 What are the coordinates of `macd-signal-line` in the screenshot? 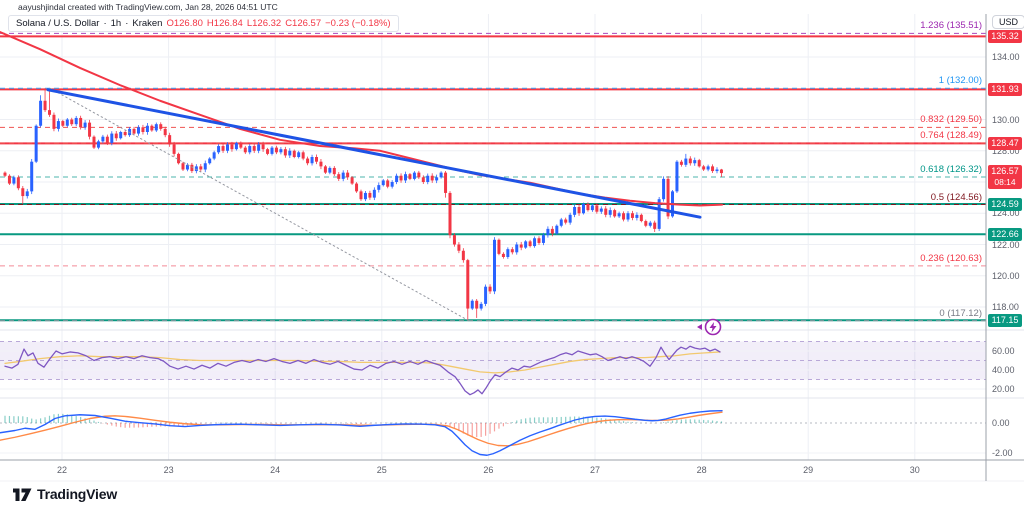 It's located at (361, 429).